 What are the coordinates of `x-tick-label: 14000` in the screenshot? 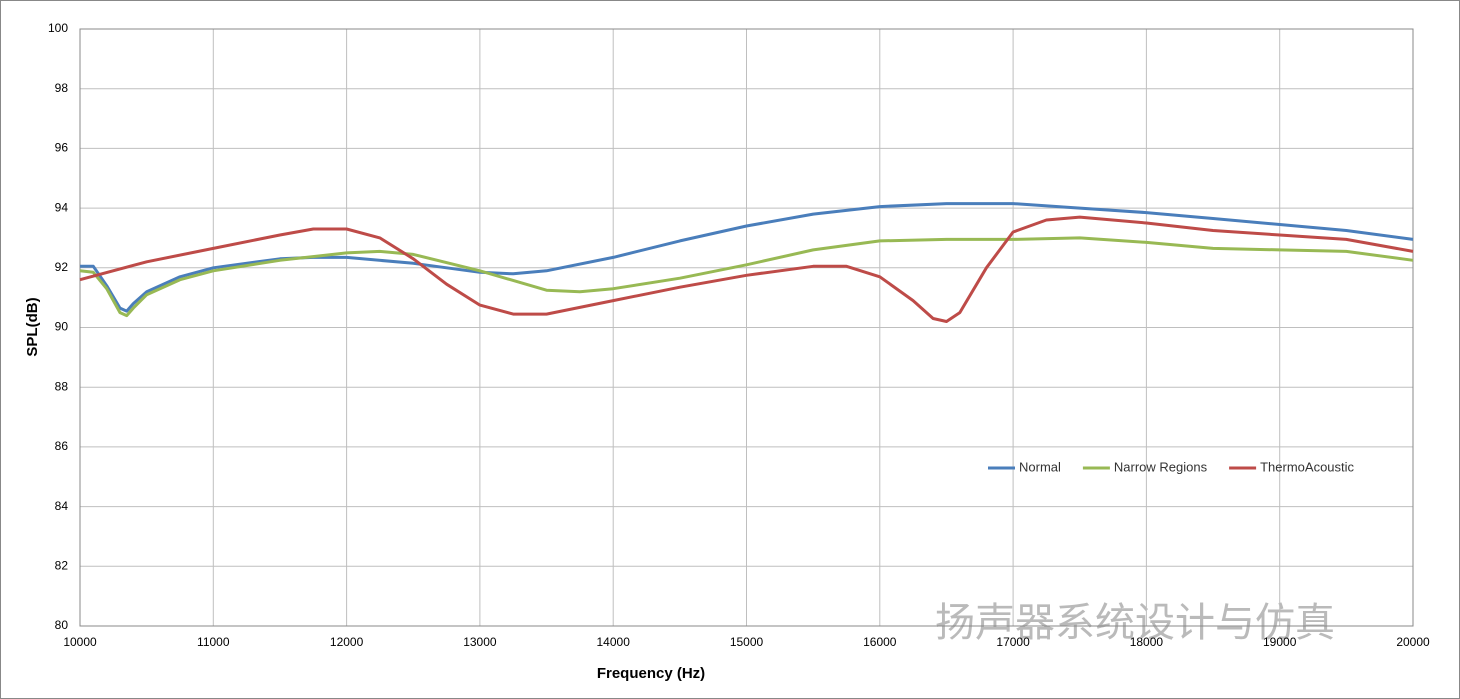 It's located at (614, 642).